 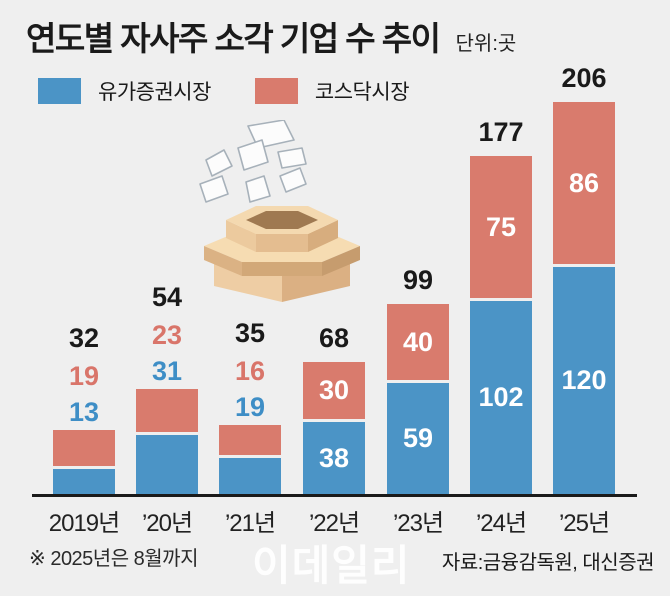 I want to click on kosdaq-value-label: 75, so click(x=501, y=226).